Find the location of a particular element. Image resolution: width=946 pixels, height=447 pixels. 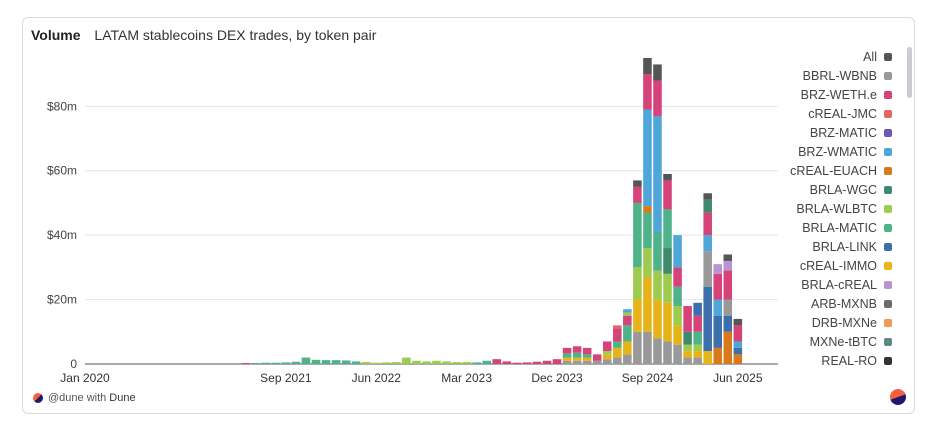

legend-item: DRB-MXNe is located at coordinates (812, 322).